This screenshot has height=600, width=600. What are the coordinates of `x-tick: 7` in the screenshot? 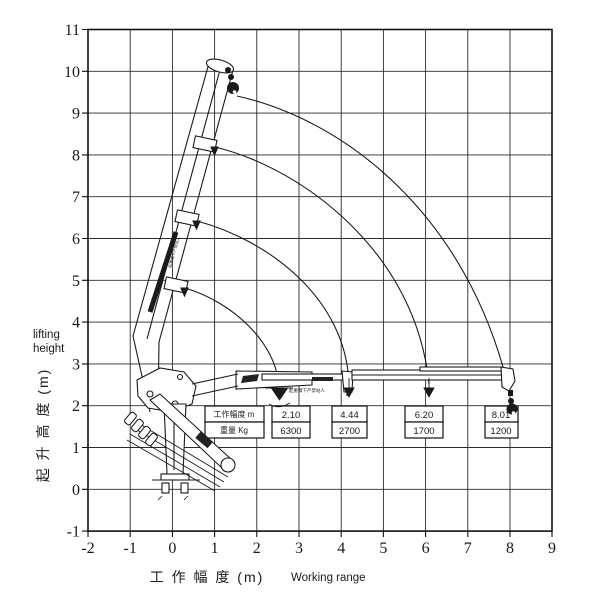 It's located at (468, 548).